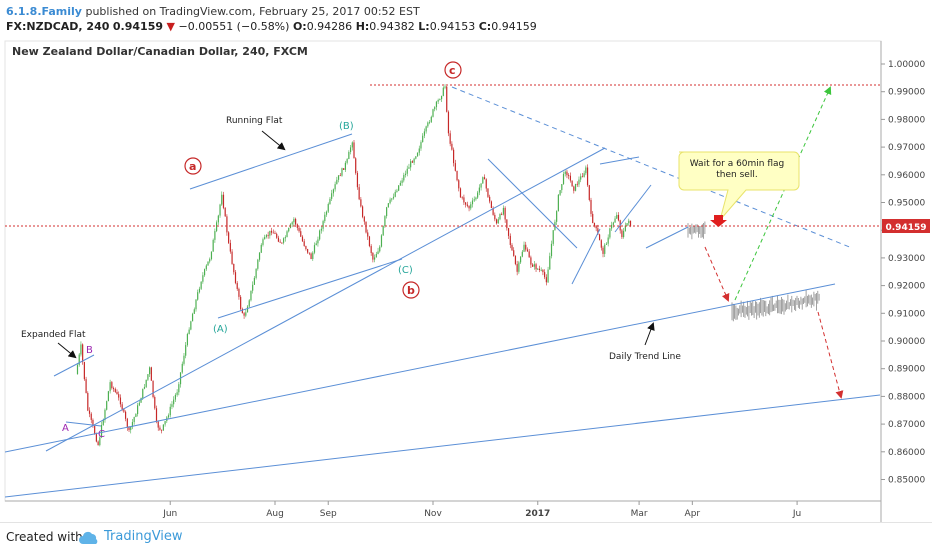 The height and width of the screenshot is (551, 932). Describe the element at coordinates (310, 288) in the screenshot. I see `running-flat-lower-line` at that location.